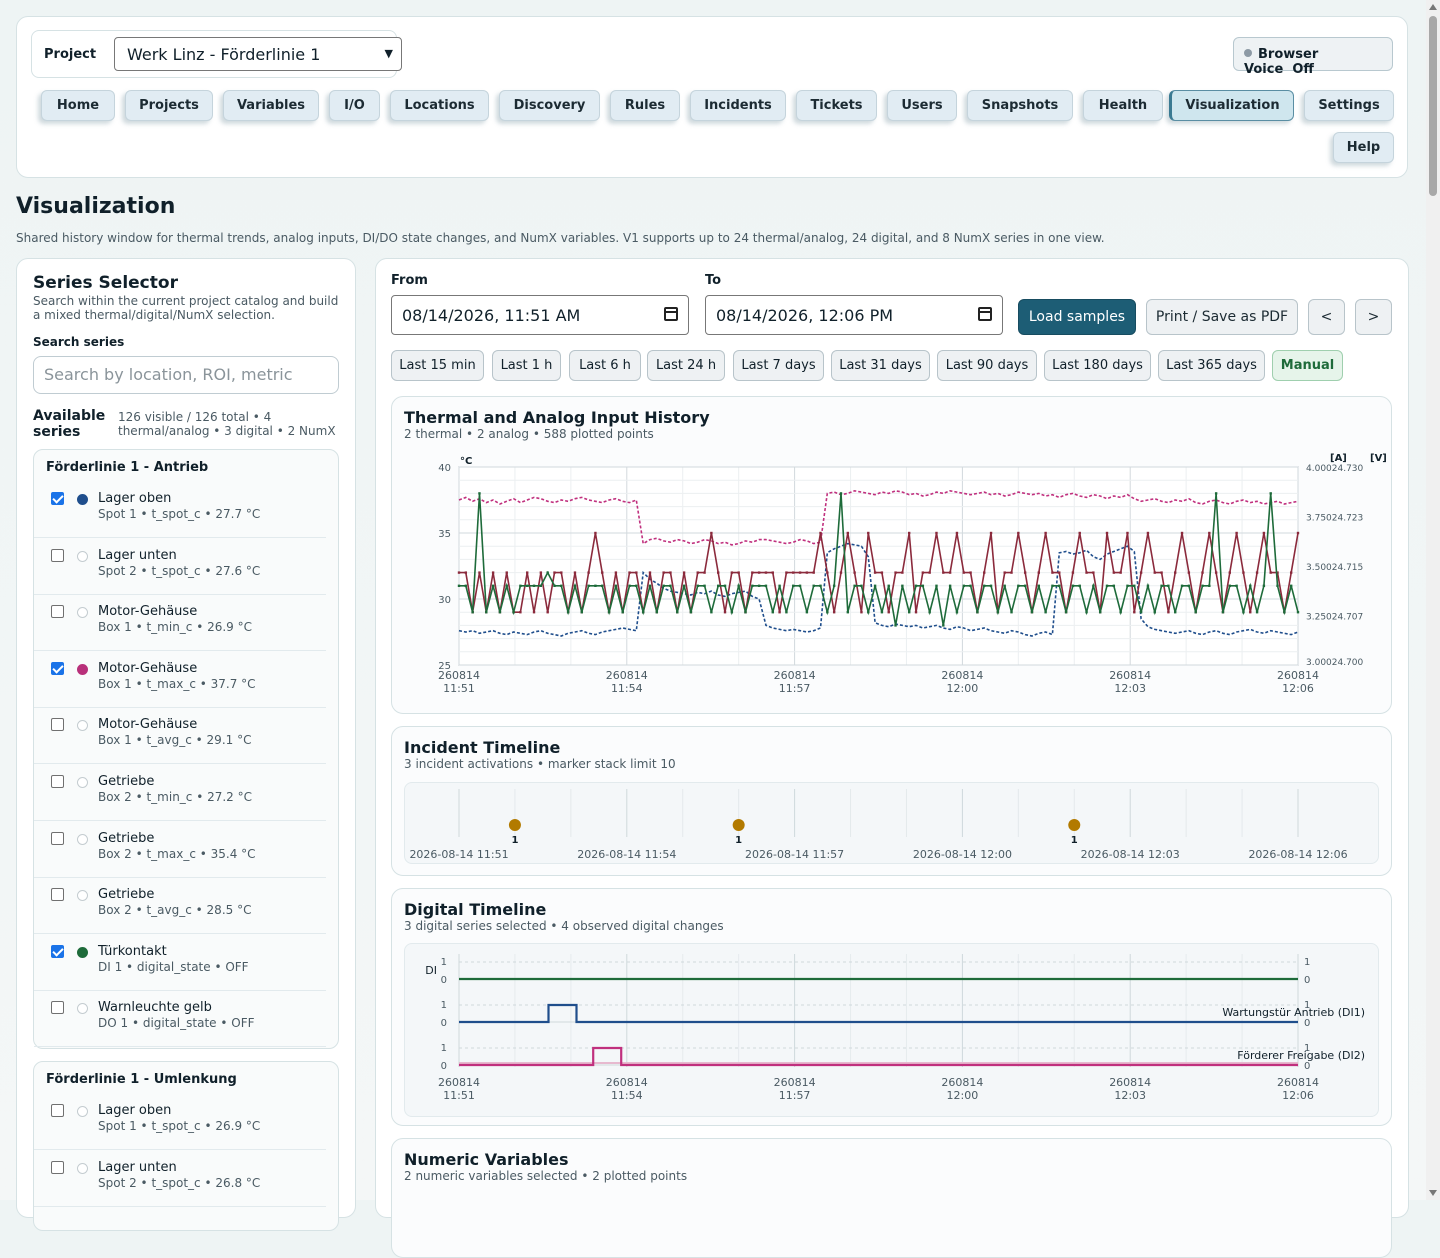  Describe the element at coordinates (1077, 317) in the screenshot. I see `load-samples-button: Load samples` at that location.